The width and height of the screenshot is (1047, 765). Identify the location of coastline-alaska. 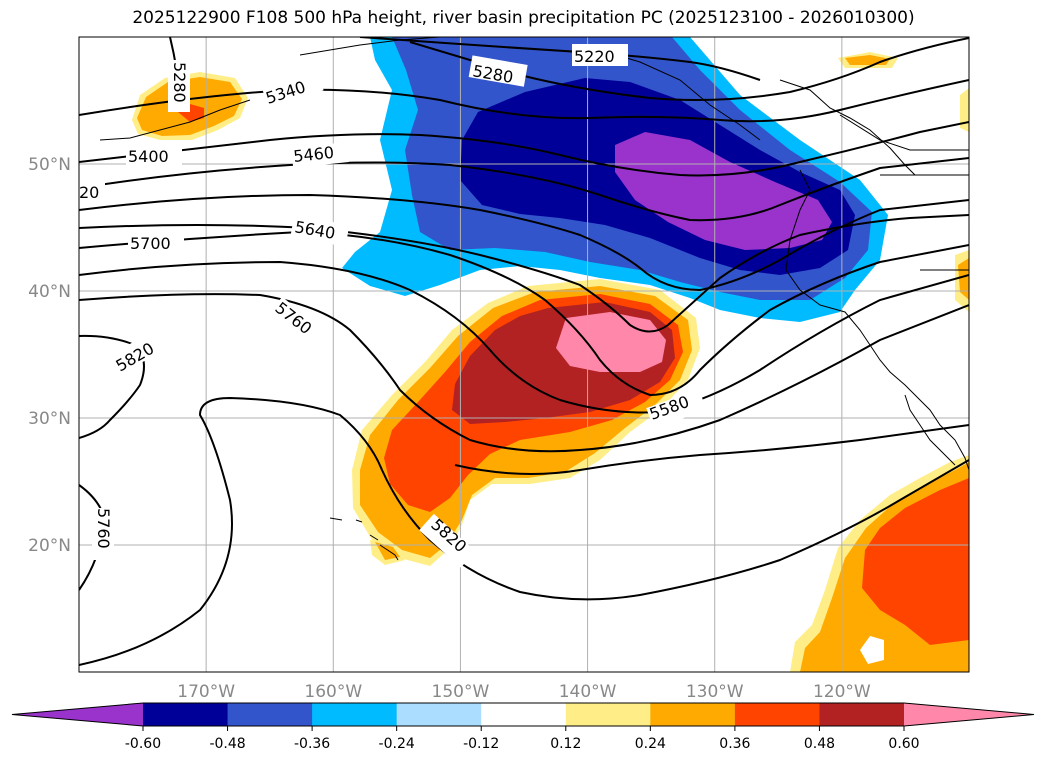
(530, 89).